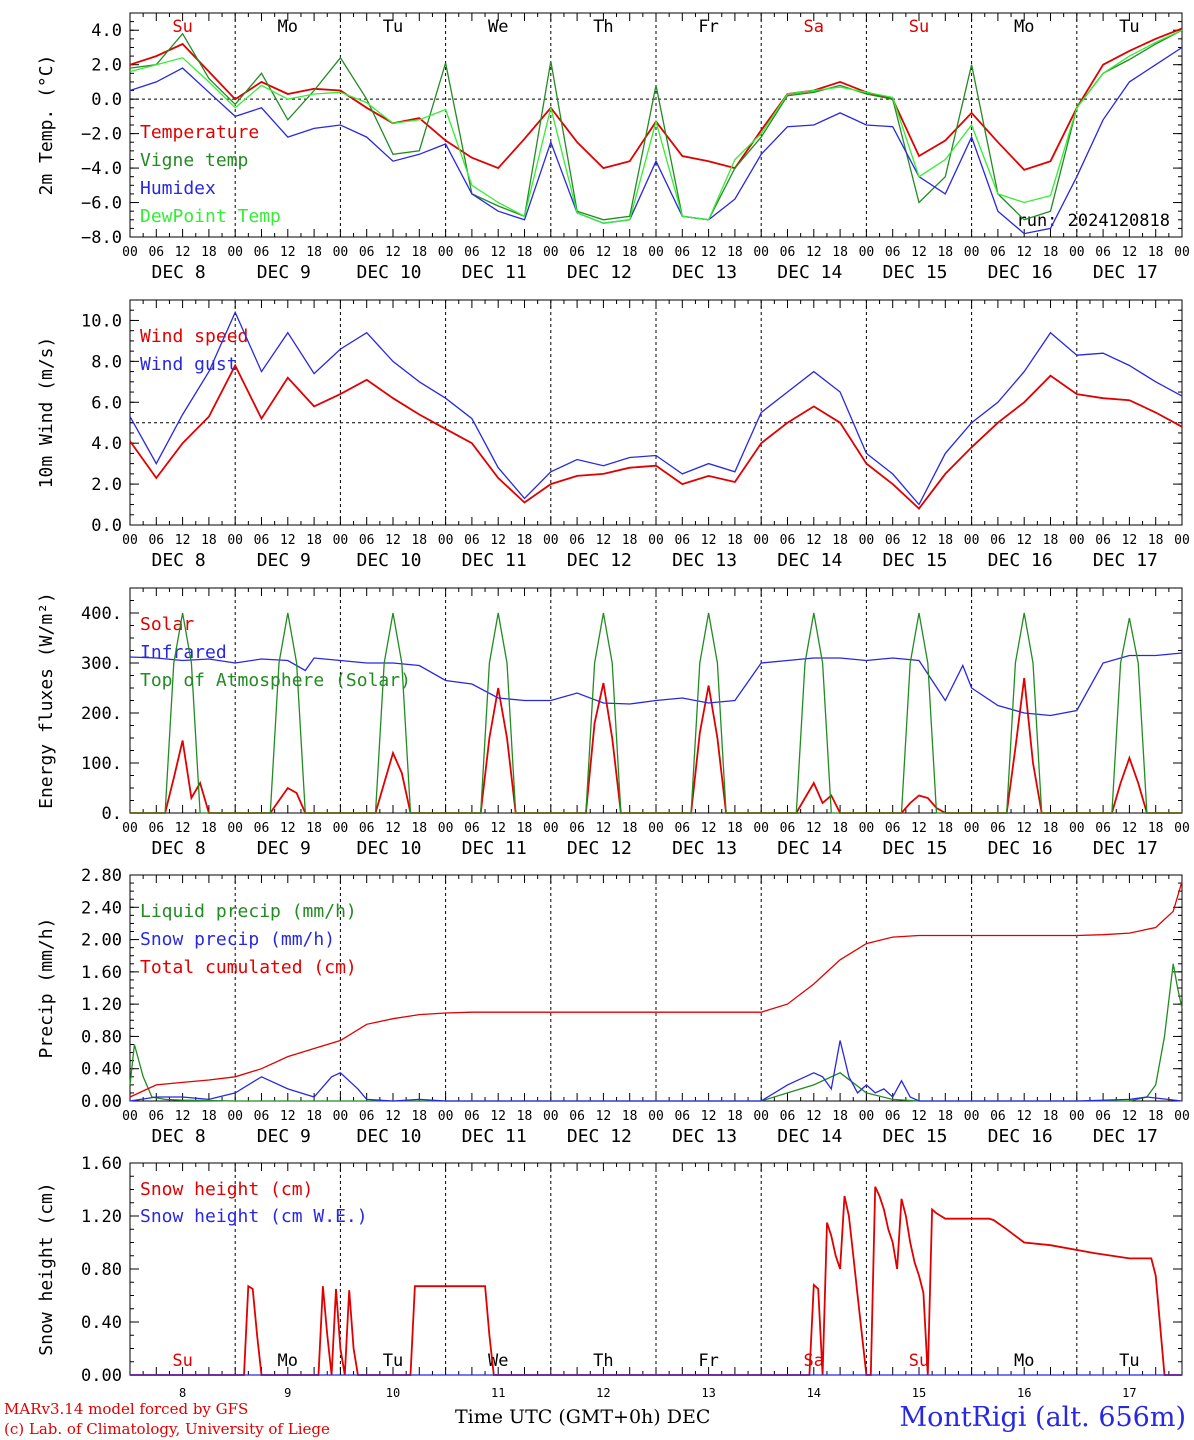  I want to click on y-tick-label: −2.0, so click(101, 135).